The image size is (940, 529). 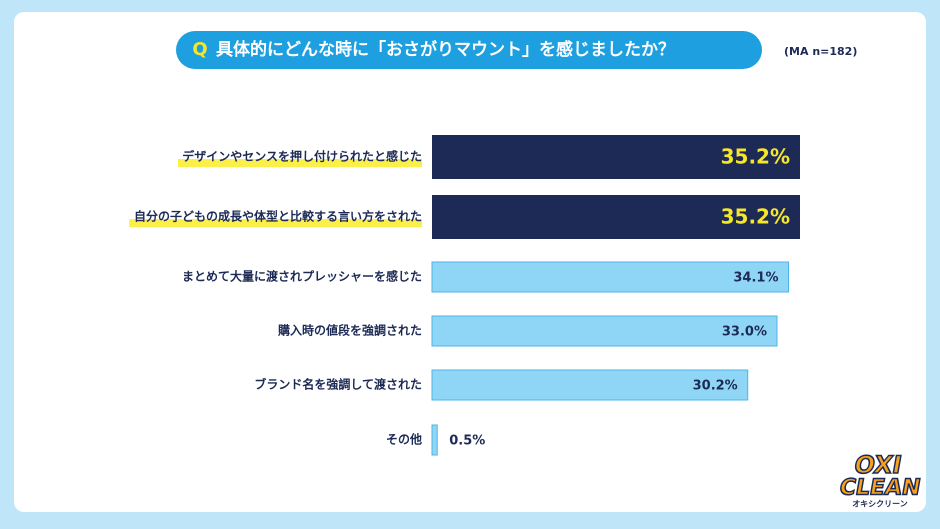 What do you see at coordinates (820, 51) in the screenshot?
I see `chart-subtitle: (MA n=182)` at bounding box center [820, 51].